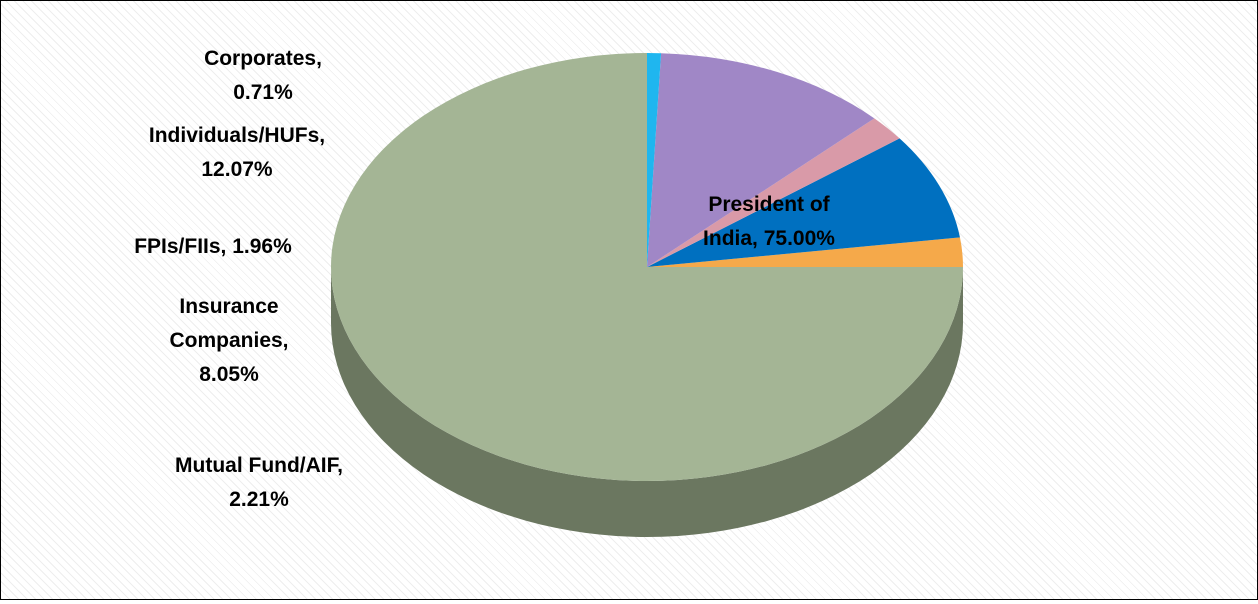 The image size is (1258, 604). I want to click on slice-label-line: Insurance, so click(228, 306).